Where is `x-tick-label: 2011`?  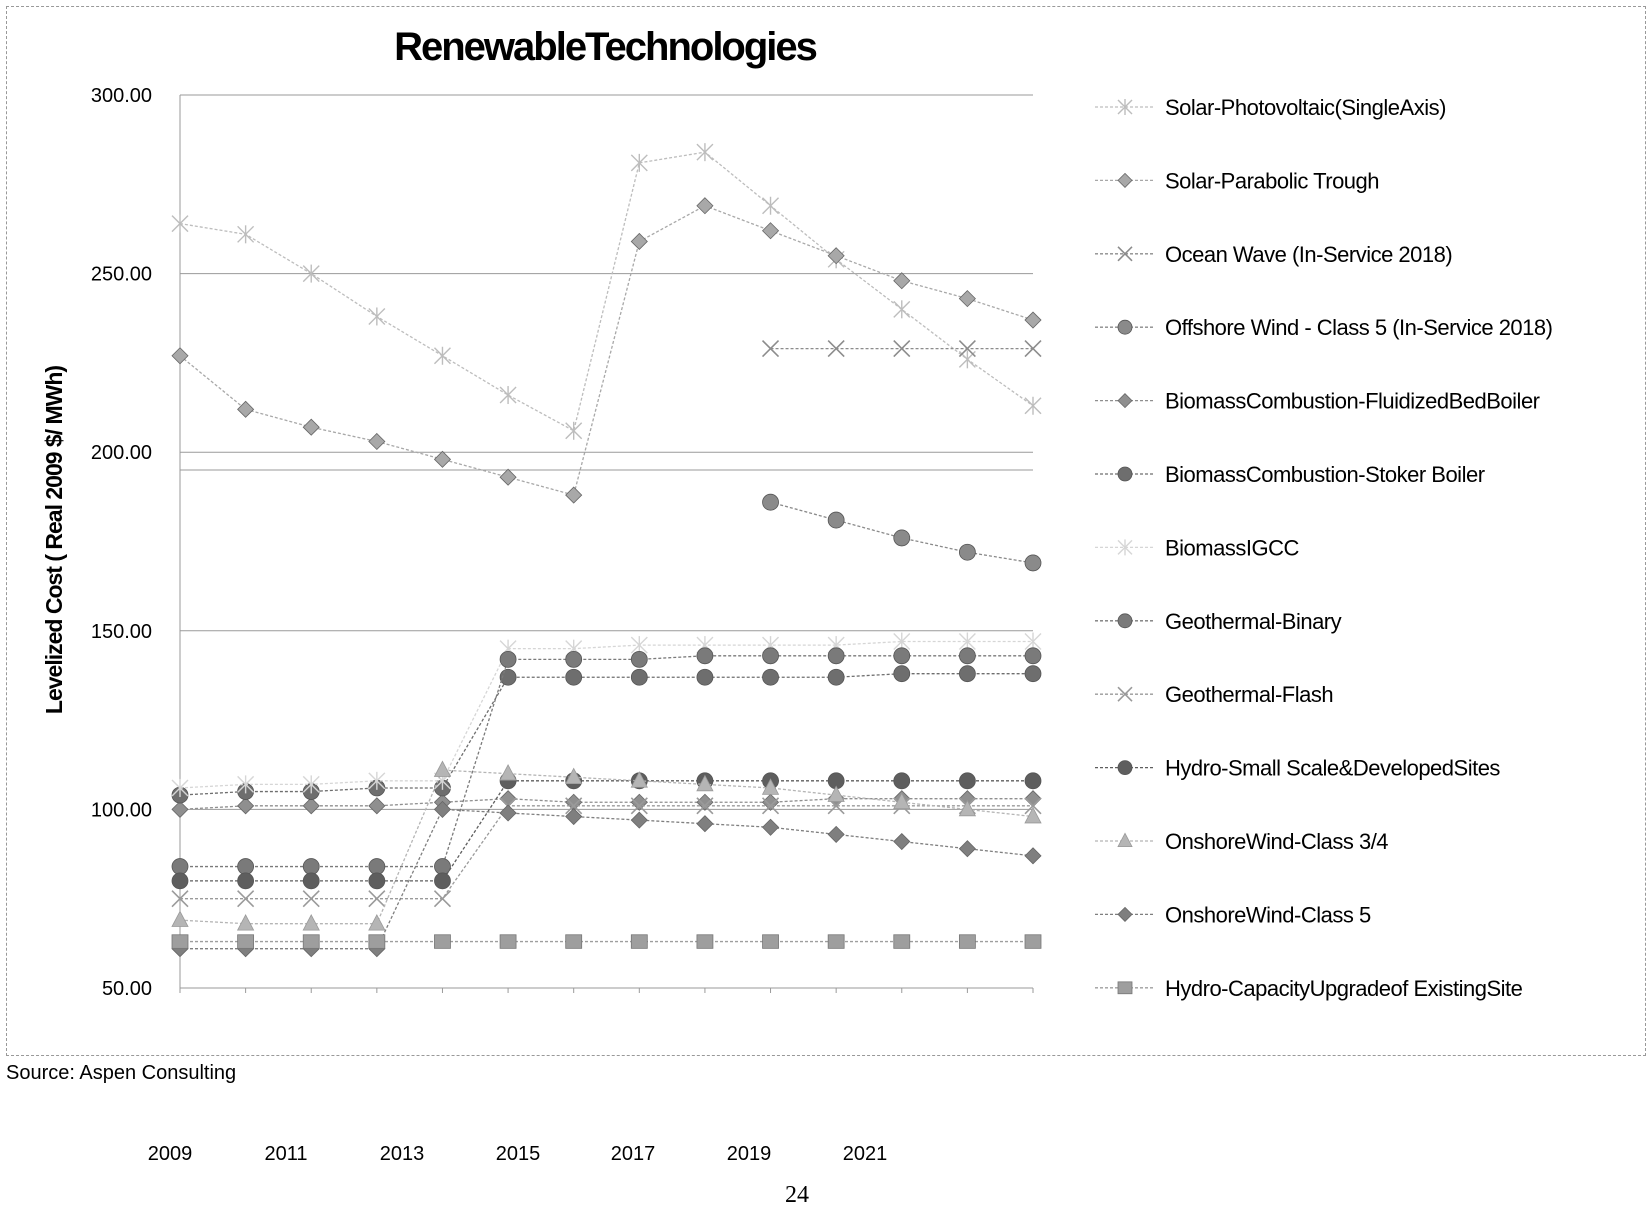
x-tick-label: 2011 is located at coordinates (285, 1154).